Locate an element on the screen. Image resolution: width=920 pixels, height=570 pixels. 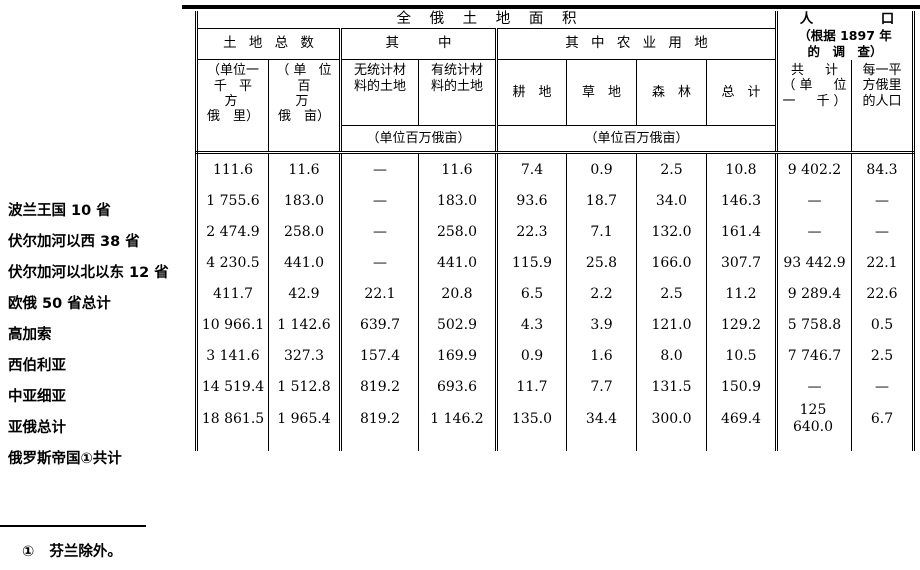
footnote: ① 芬兰除外。 is located at coordinates (72, 550).